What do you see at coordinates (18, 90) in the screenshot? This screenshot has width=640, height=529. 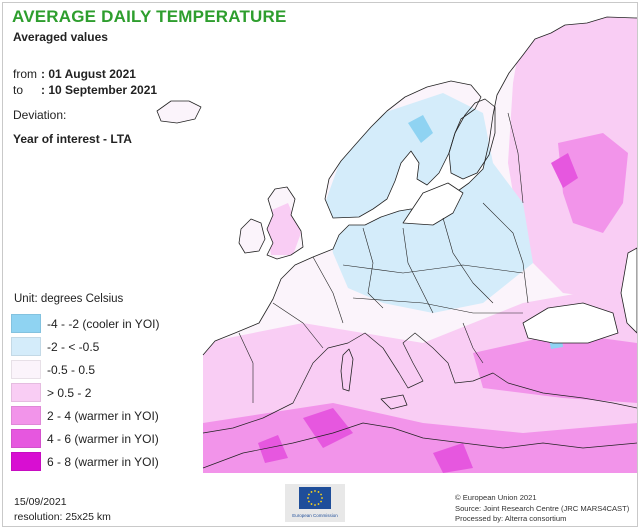 I see `period-to-label: to` at bounding box center [18, 90].